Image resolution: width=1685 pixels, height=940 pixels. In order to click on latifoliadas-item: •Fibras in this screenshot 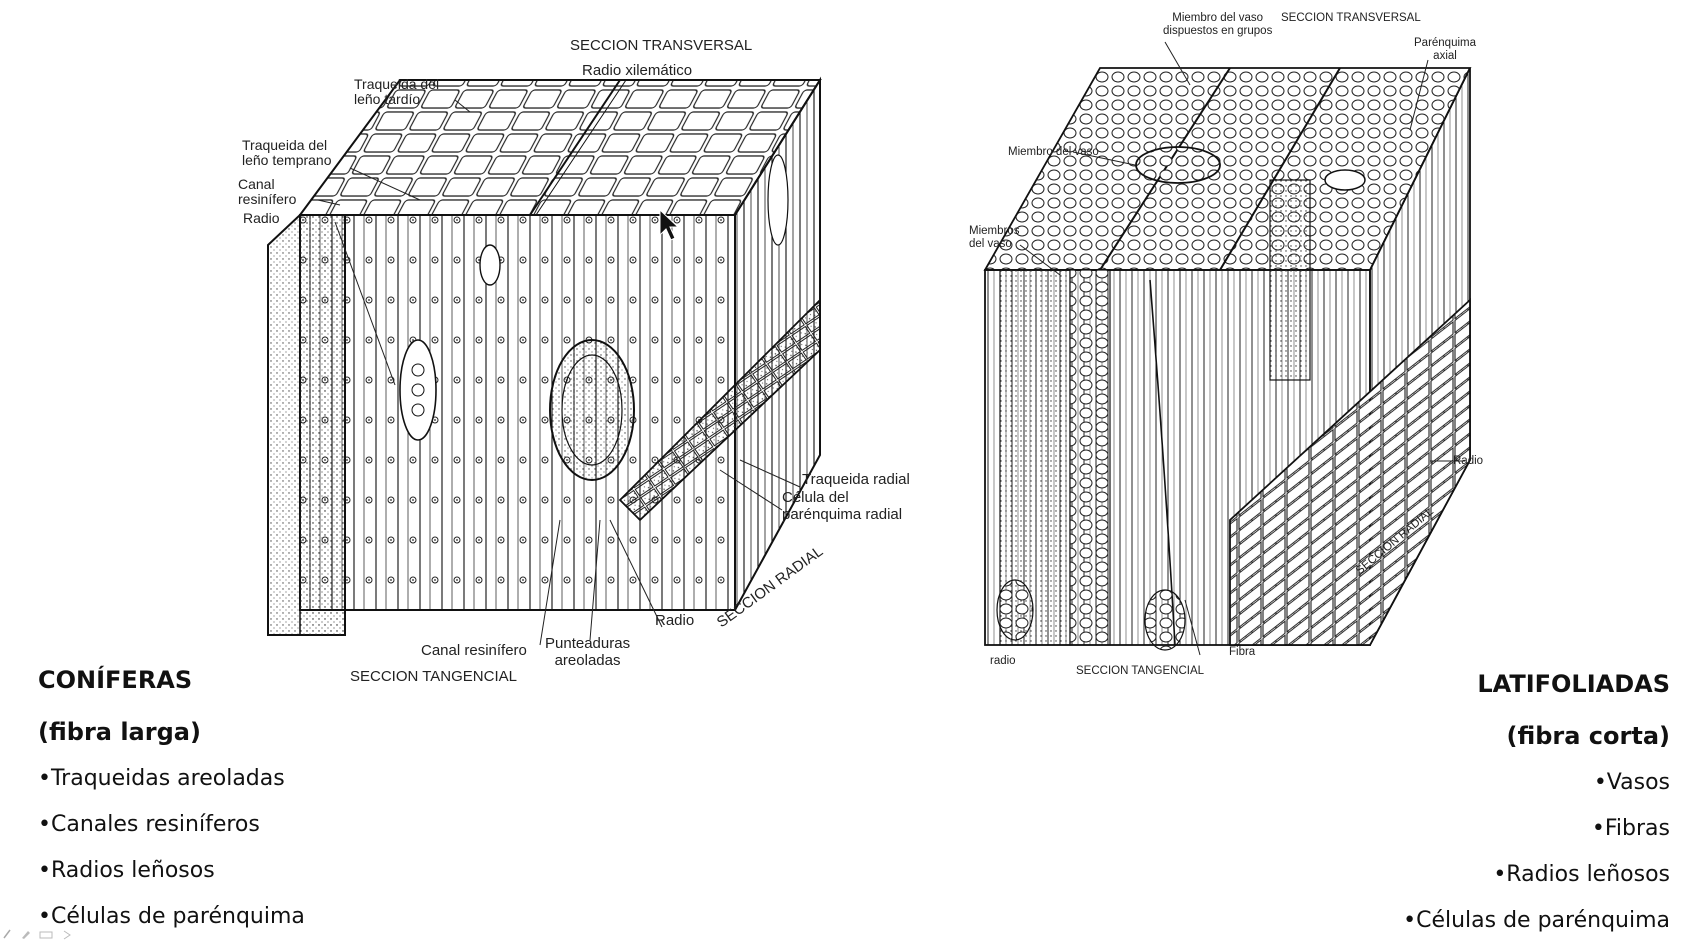, I will do `click(1630, 828)`.